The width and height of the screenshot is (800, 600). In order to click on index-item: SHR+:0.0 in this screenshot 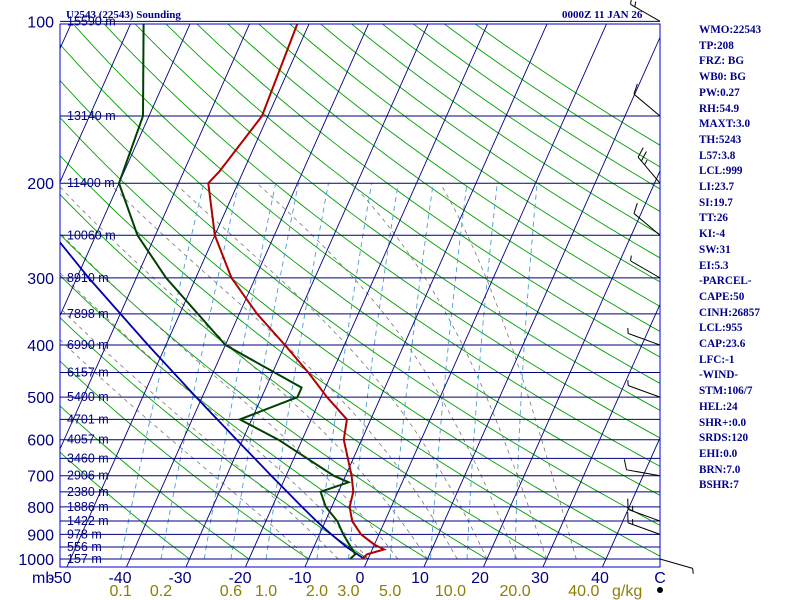, I will do `click(723, 422)`.